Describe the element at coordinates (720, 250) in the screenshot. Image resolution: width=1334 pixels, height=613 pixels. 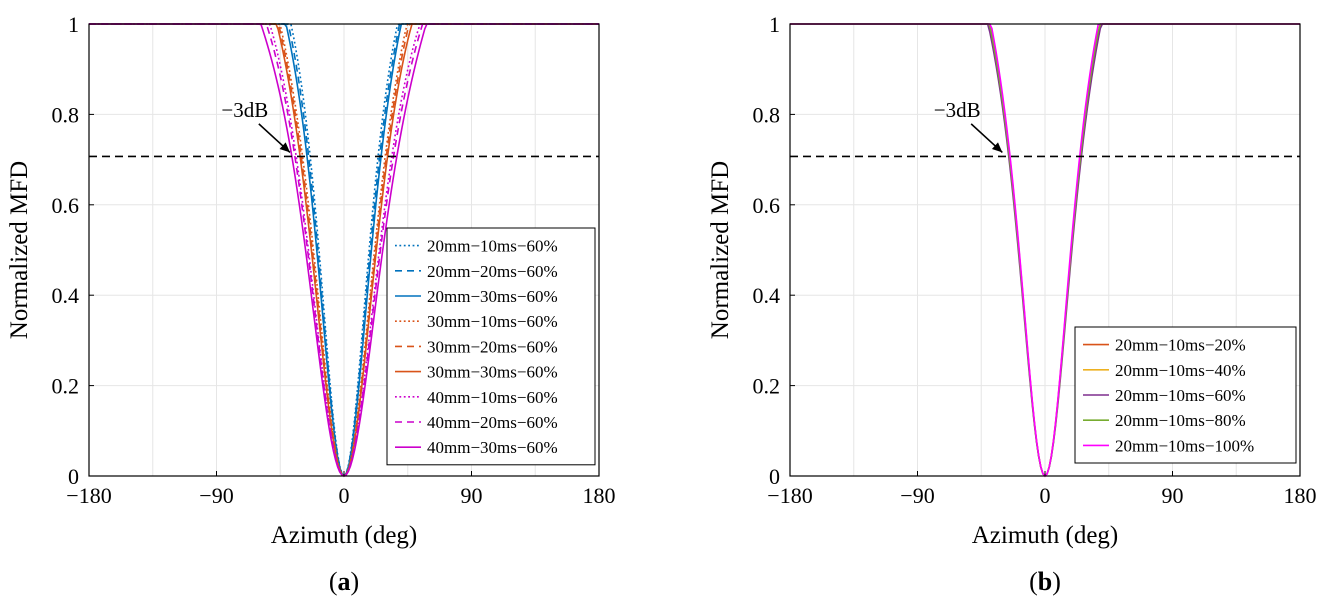
I see `y-axis-label-b: Normalized MFD` at that location.